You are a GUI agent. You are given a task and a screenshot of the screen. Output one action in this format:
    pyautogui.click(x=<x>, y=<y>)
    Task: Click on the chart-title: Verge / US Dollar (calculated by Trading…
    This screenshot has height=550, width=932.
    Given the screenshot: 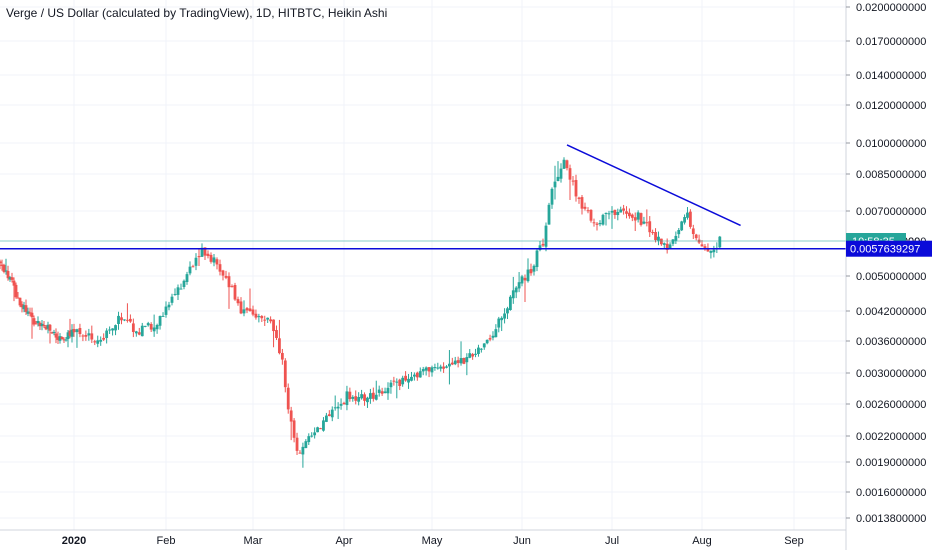 What is the action you would take?
    pyautogui.click(x=197, y=13)
    